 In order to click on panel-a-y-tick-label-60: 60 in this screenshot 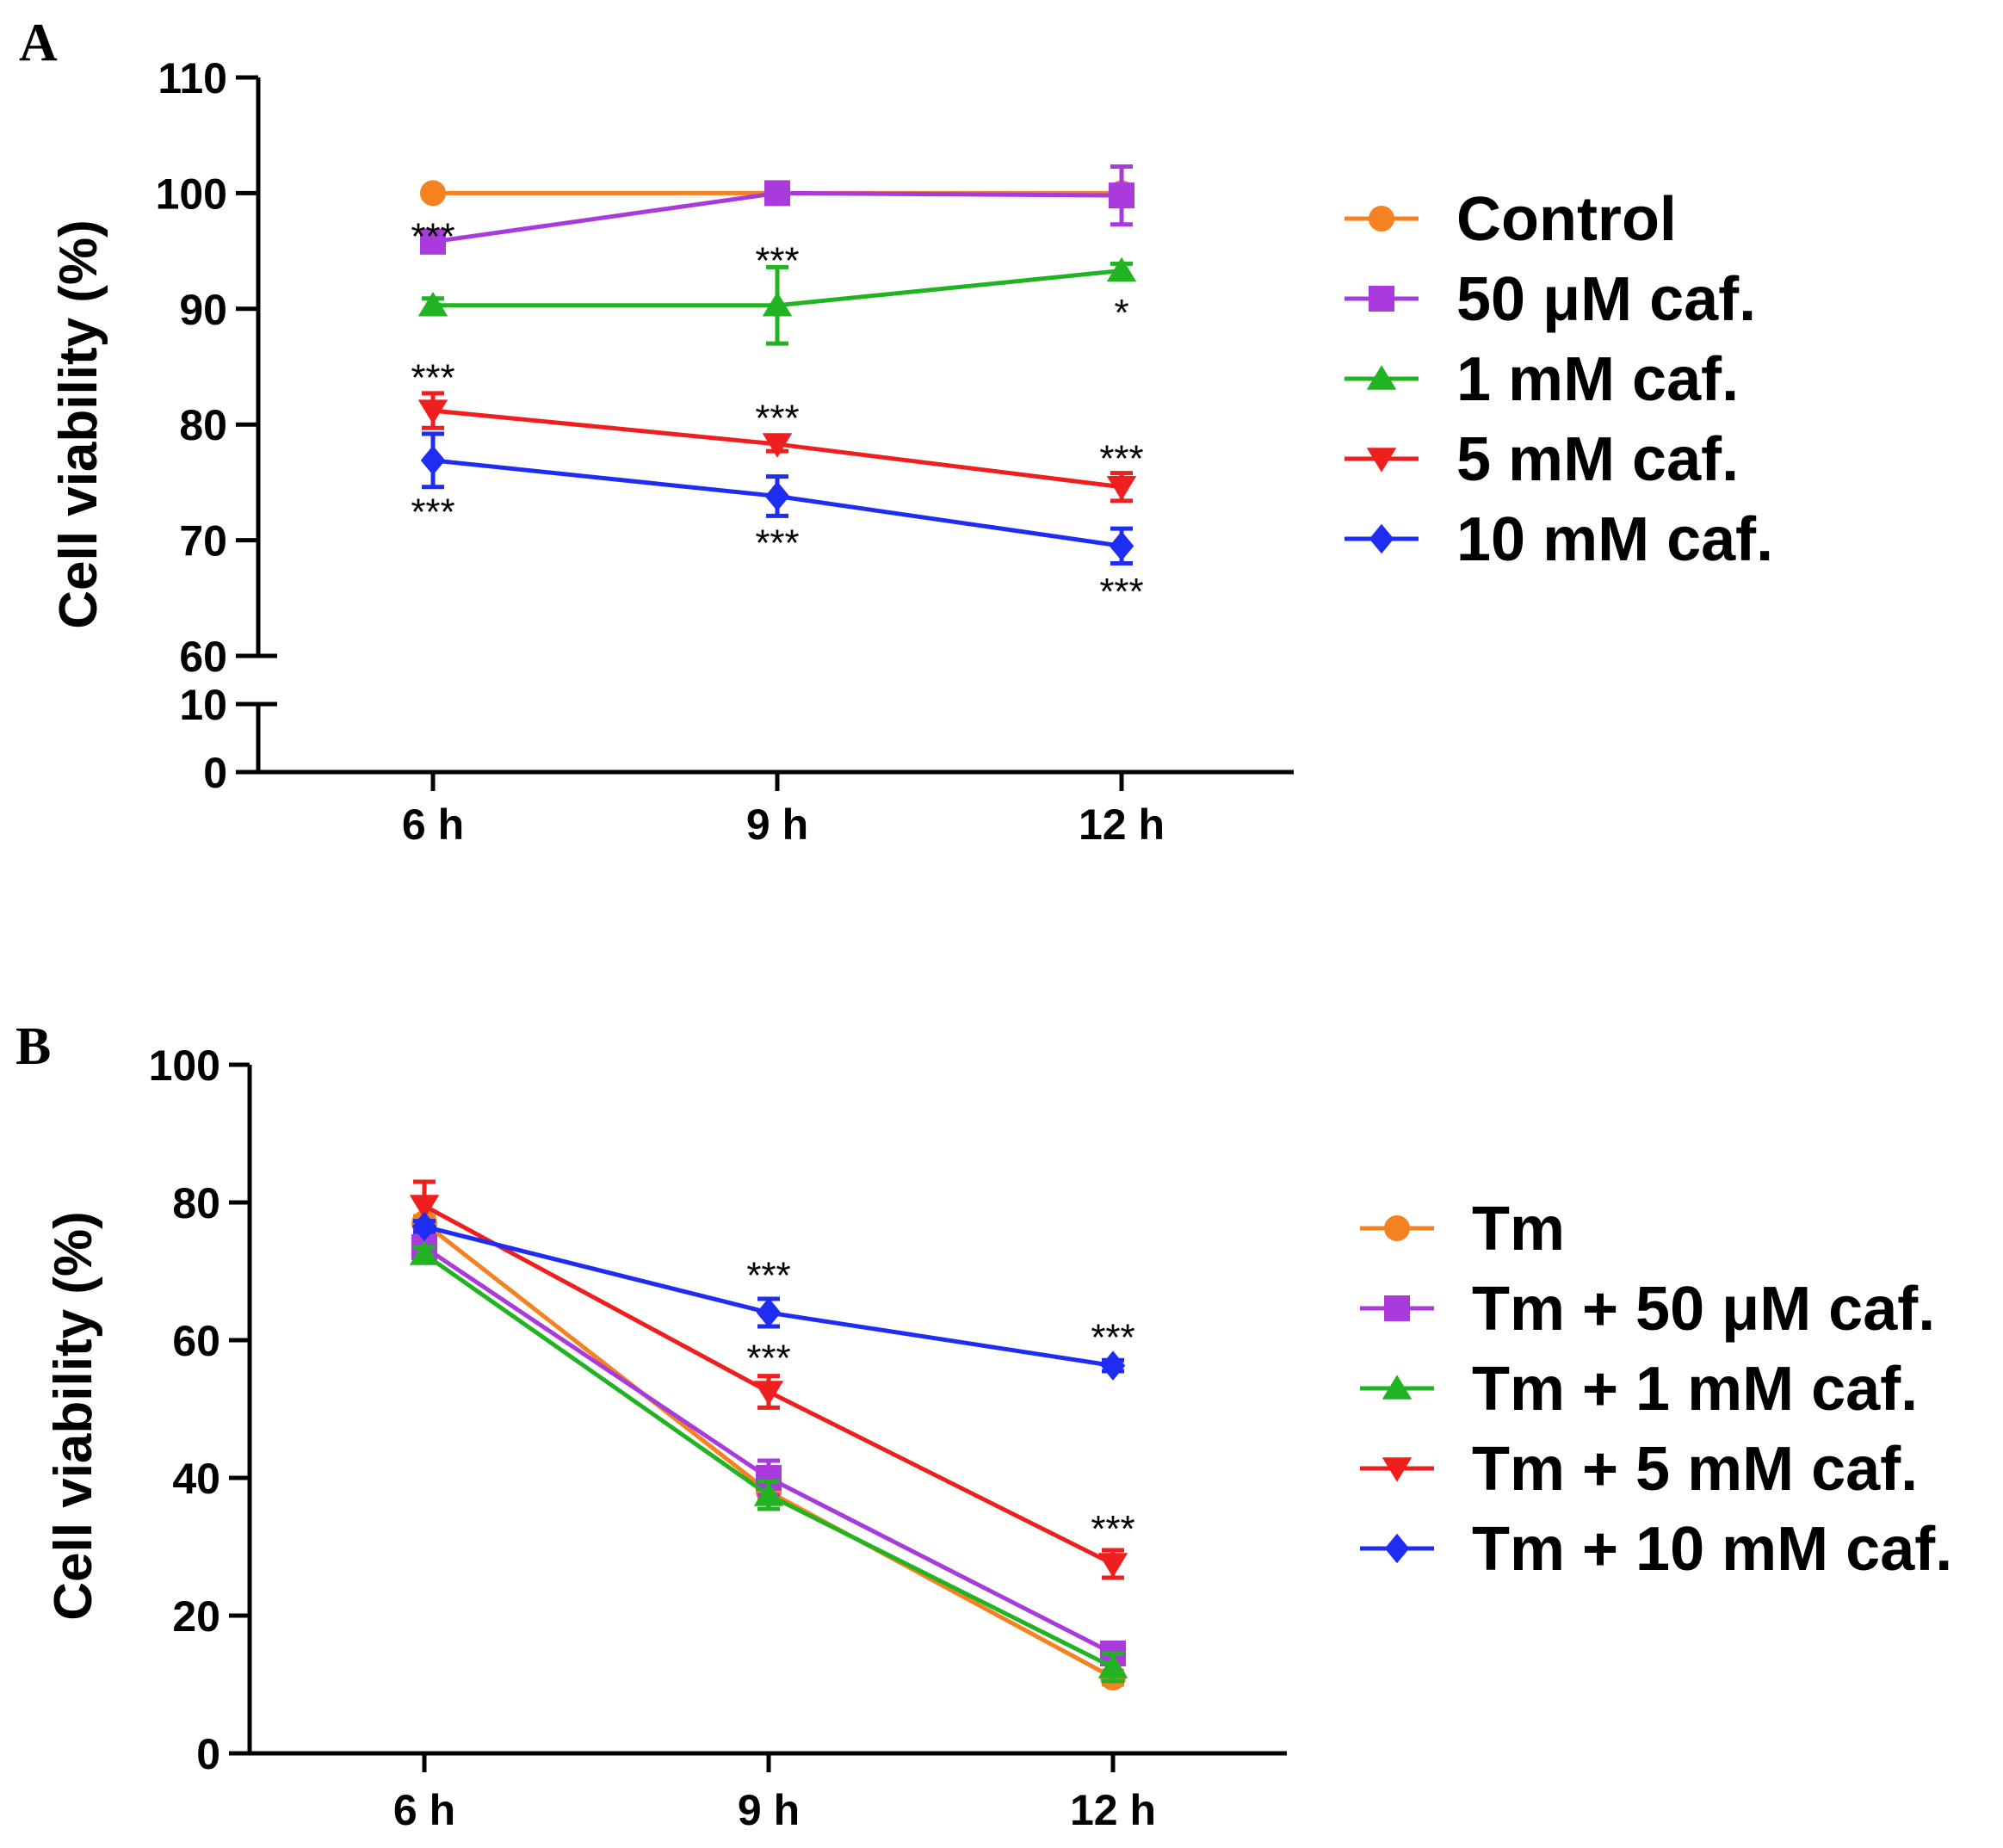, I will do `click(203, 657)`.